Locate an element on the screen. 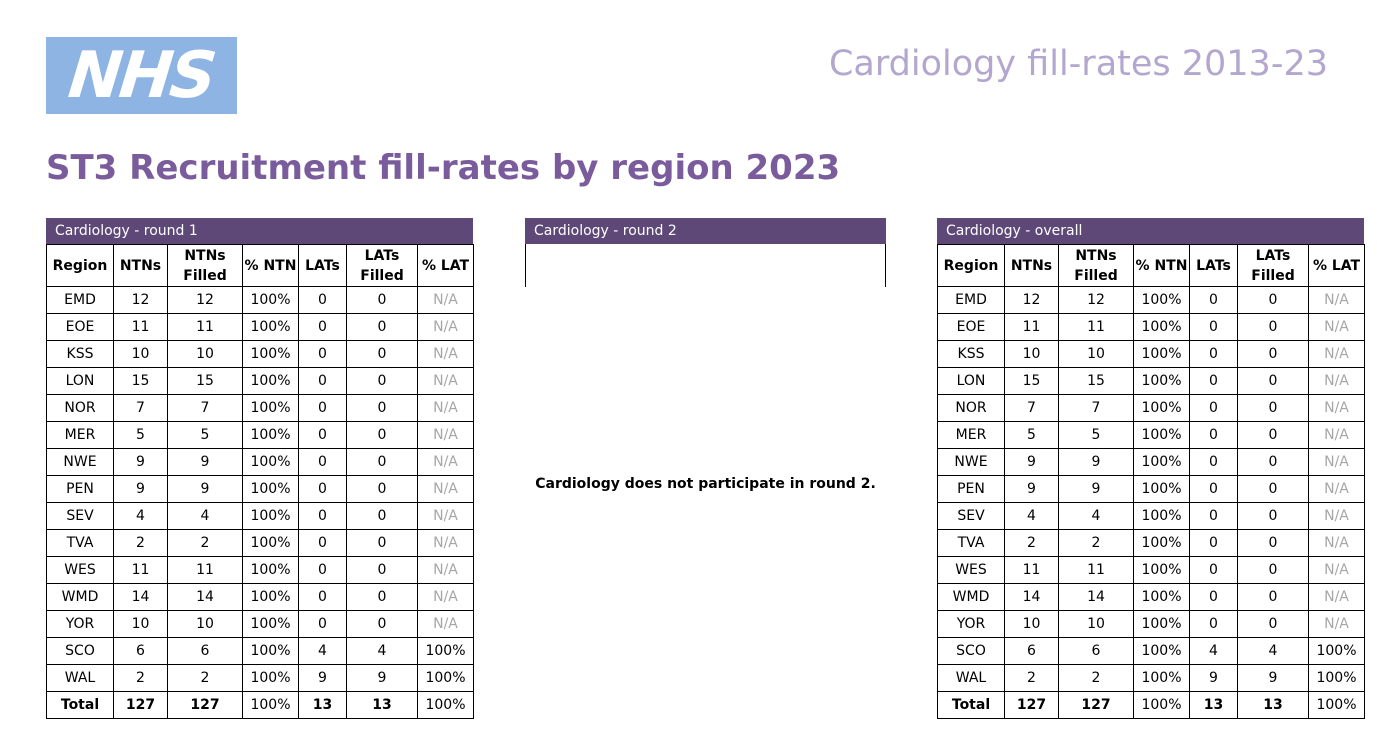 The image size is (1377, 752). table-cell: WAL is located at coordinates (80, 678).